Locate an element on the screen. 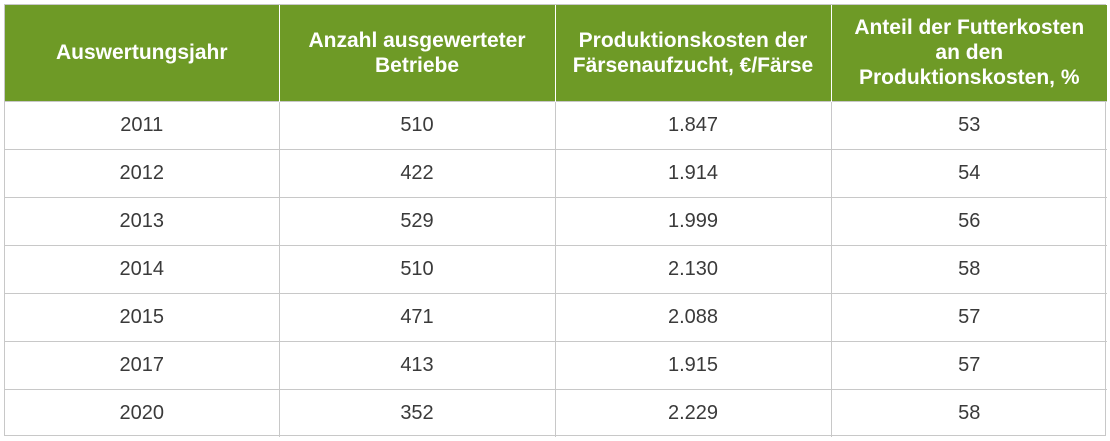 This screenshot has height=441, width=1110. cell-year: 2015 is located at coordinates (142, 316).